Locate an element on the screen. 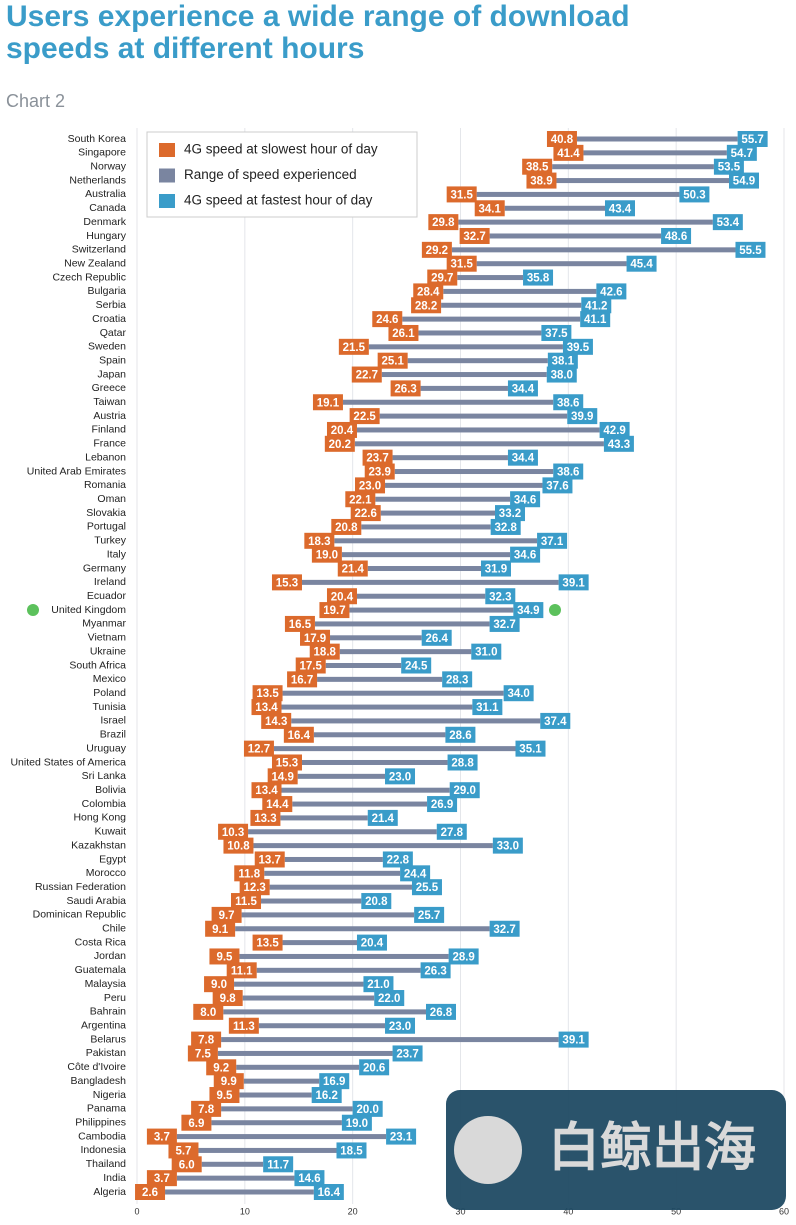 This screenshot has height=1225, width=796. fast-label: 43.3 is located at coordinates (619, 445).